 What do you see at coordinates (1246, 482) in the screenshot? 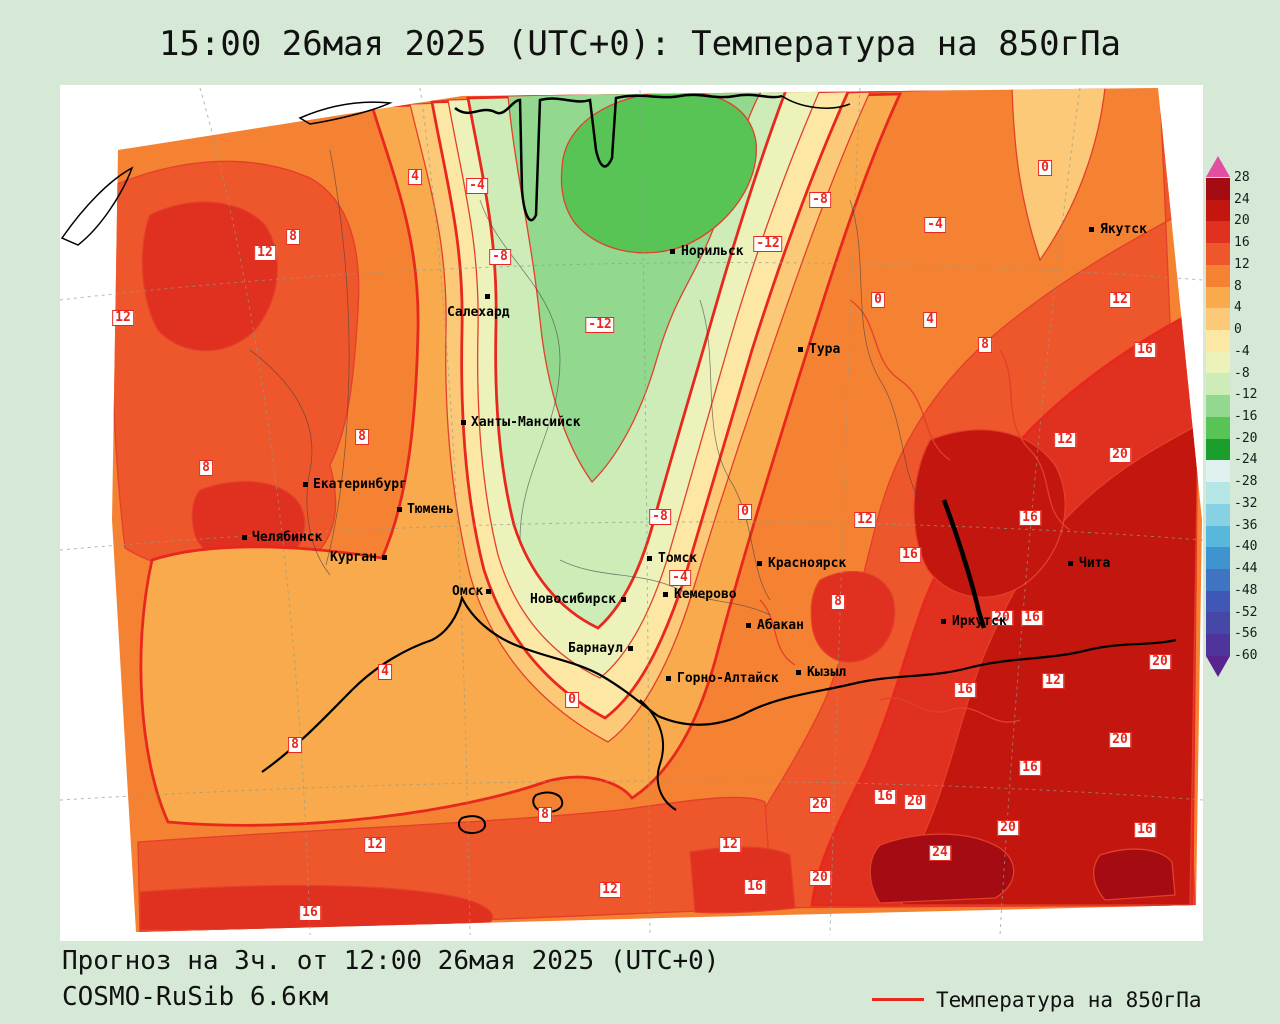
I see `colorbar-tick-label: -28` at bounding box center [1246, 482].